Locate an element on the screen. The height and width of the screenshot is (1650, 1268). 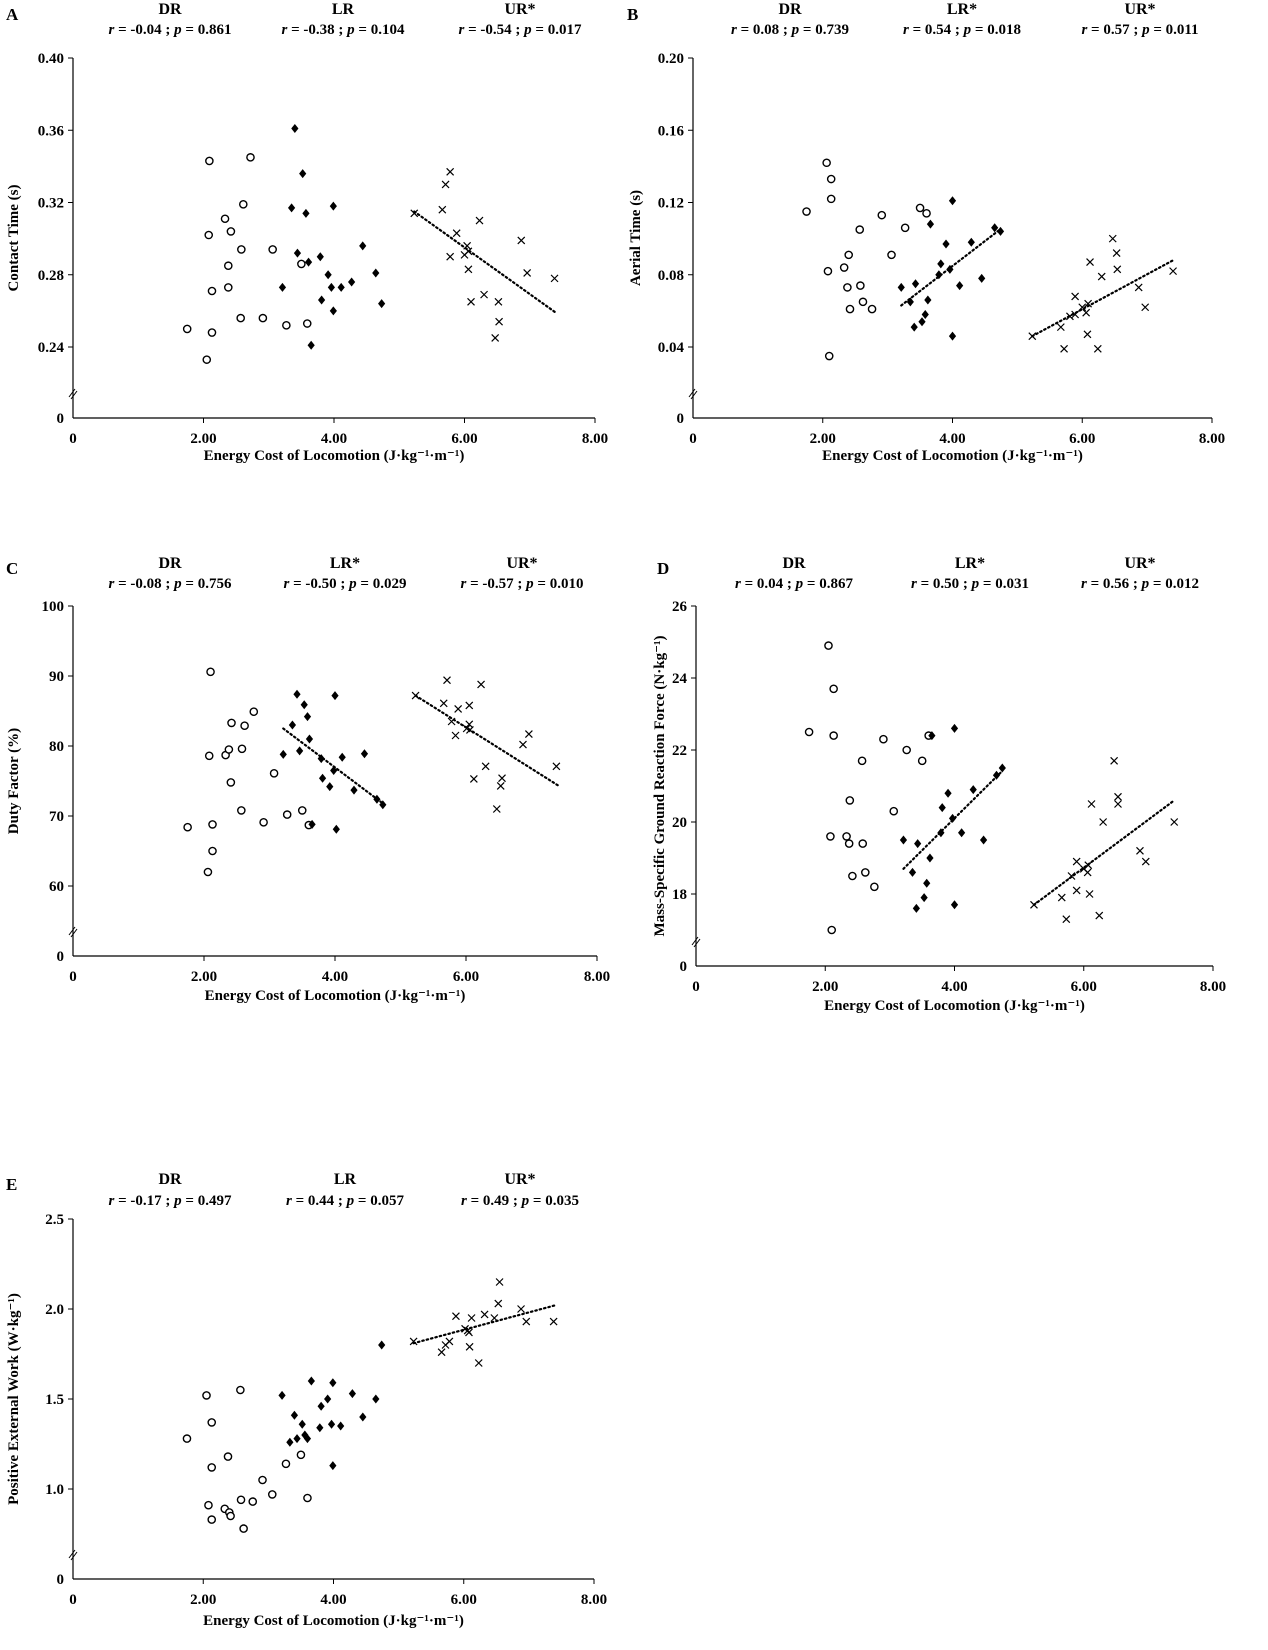
y-tick-label: 0.20 is located at coordinates (671, 59).